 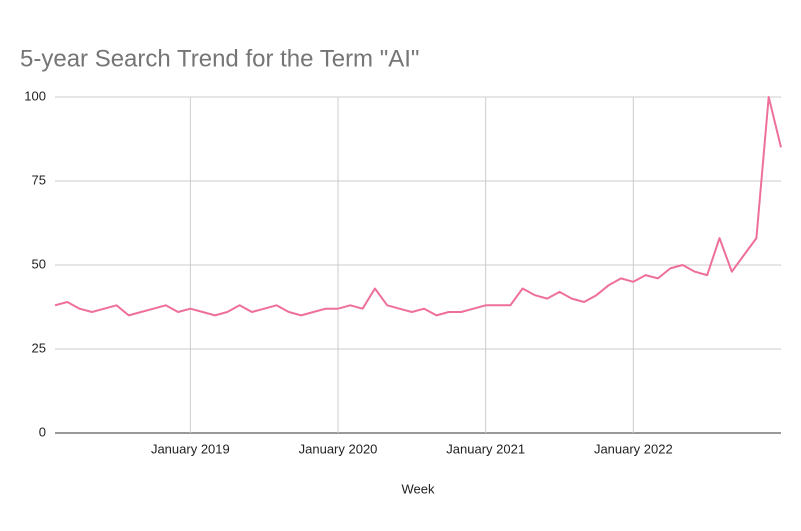 What do you see at coordinates (219, 58) in the screenshot?
I see `chart-title: 5-year Search Trend for the Term "AI"` at bounding box center [219, 58].